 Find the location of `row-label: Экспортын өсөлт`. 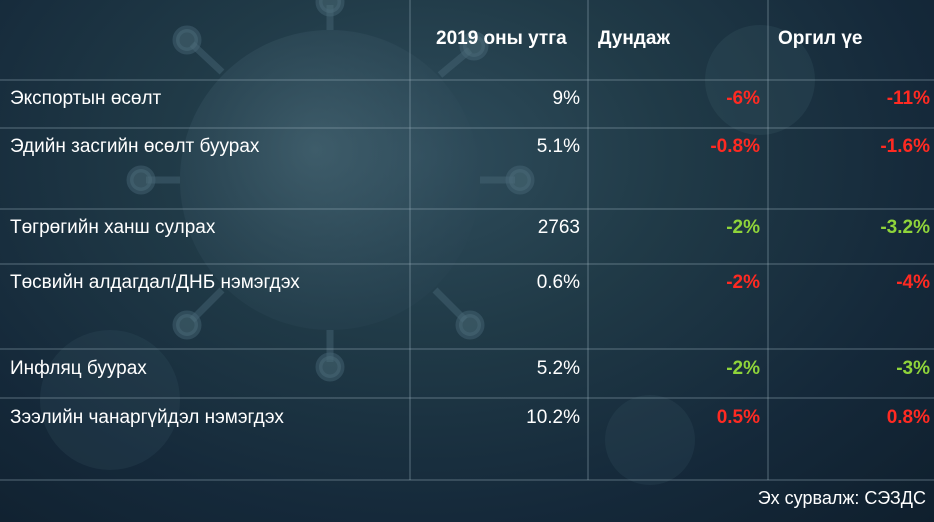

row-label: Экспортын өсөлт is located at coordinates (86, 98).